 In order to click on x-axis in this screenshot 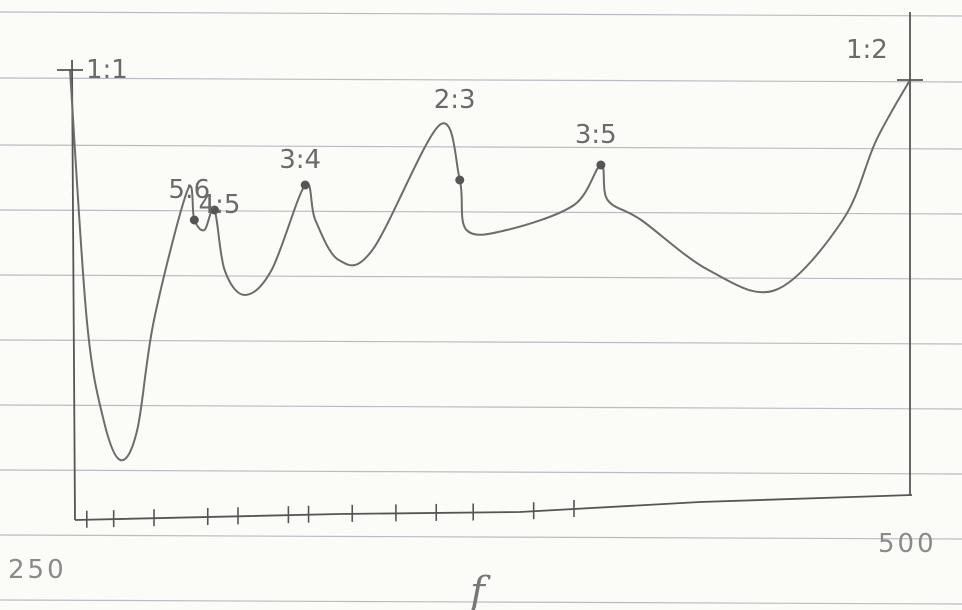, I will do `click(493, 507)`.